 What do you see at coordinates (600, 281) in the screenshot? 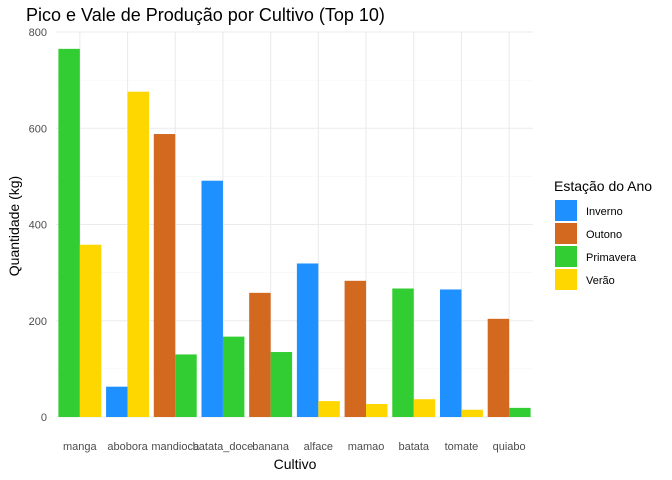
I see `legend-label: Verão` at bounding box center [600, 281].